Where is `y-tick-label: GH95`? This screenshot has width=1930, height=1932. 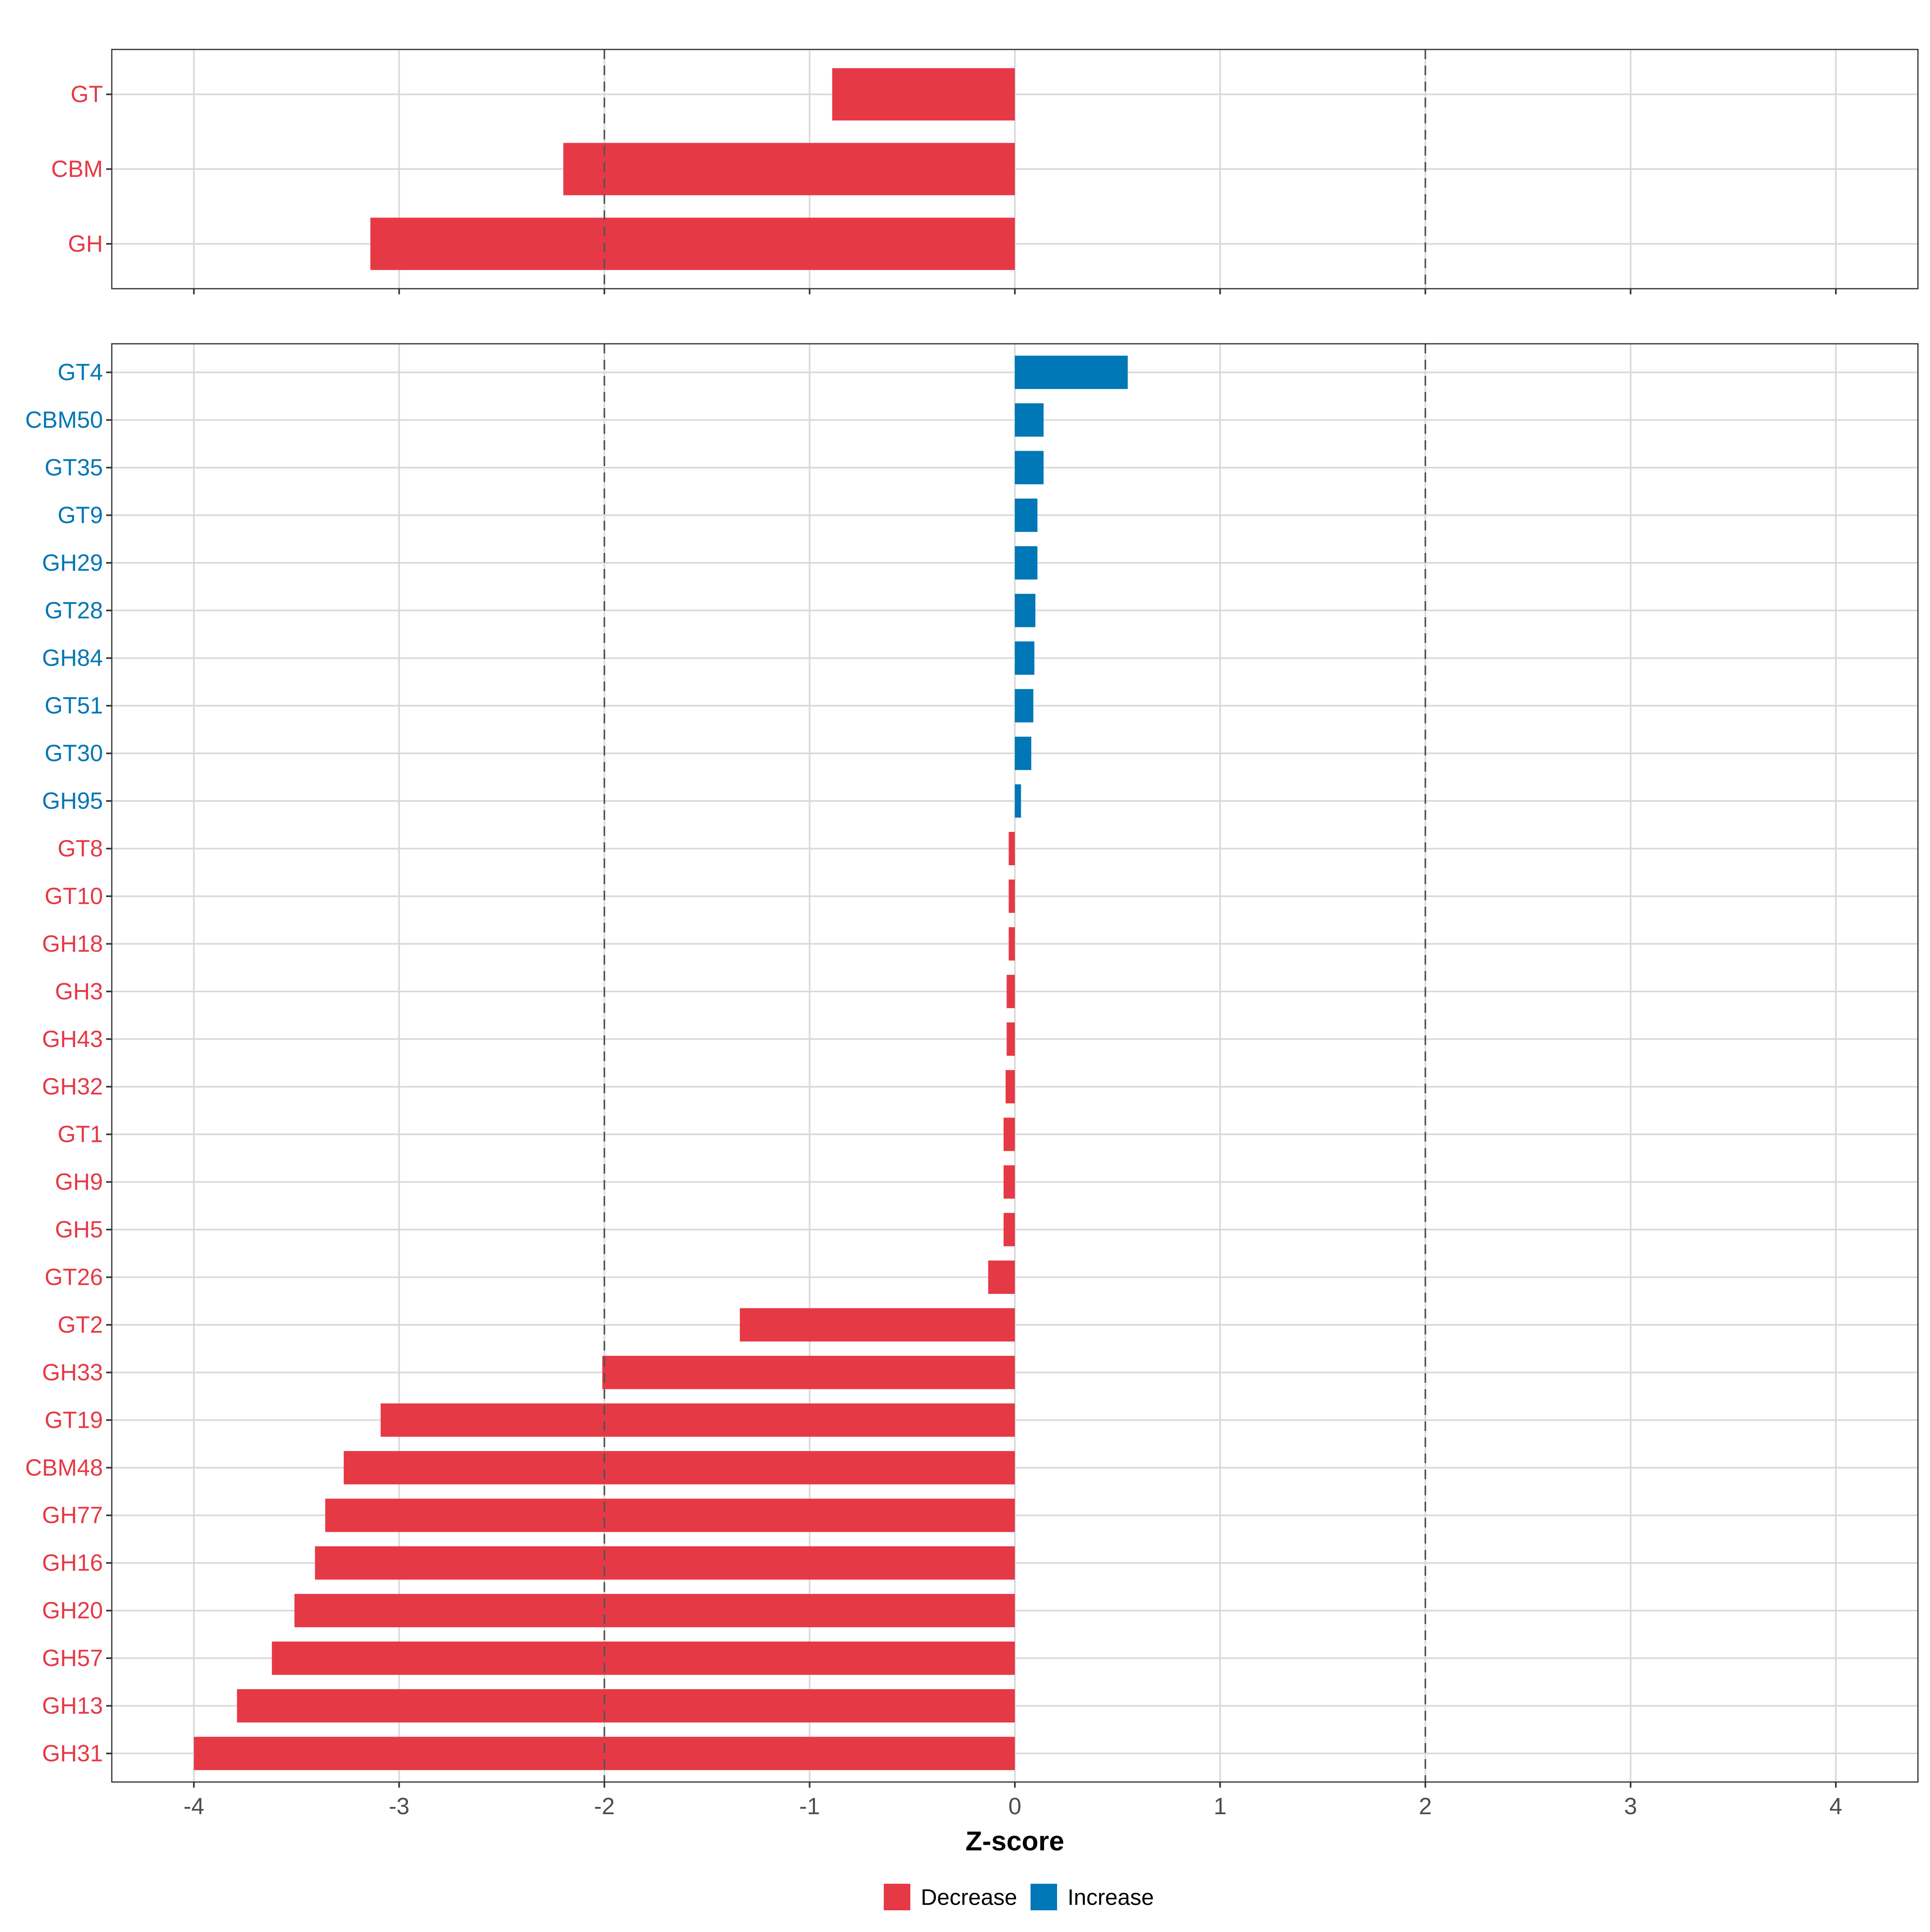 y-tick-label: GH95 is located at coordinates (72, 801).